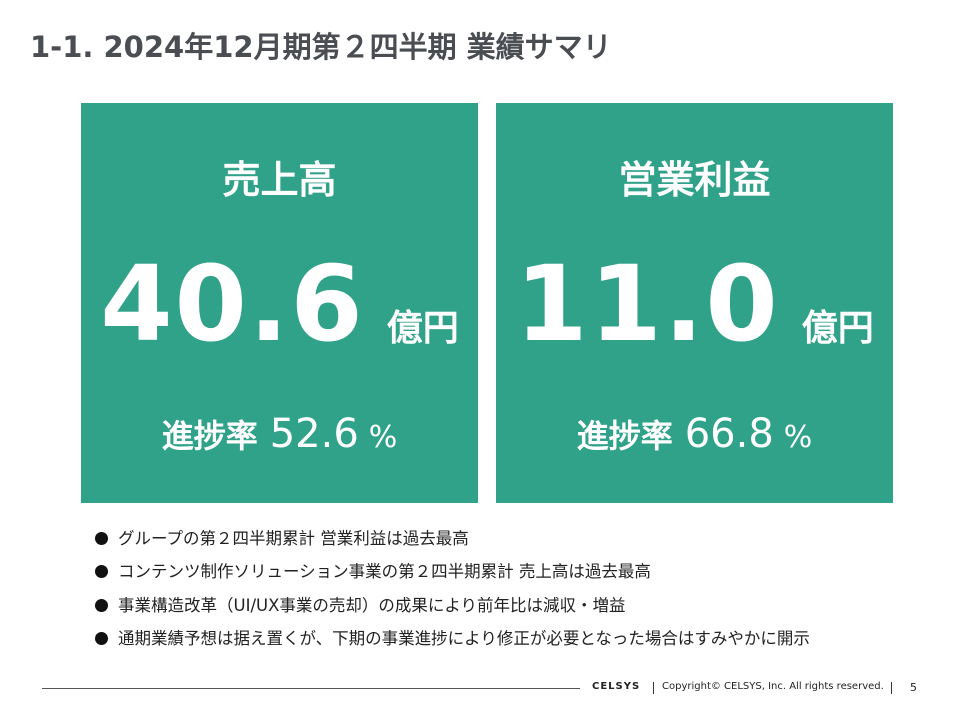  What do you see at coordinates (314, 434) in the screenshot?
I see `progress-value: 52.6` at bounding box center [314, 434].